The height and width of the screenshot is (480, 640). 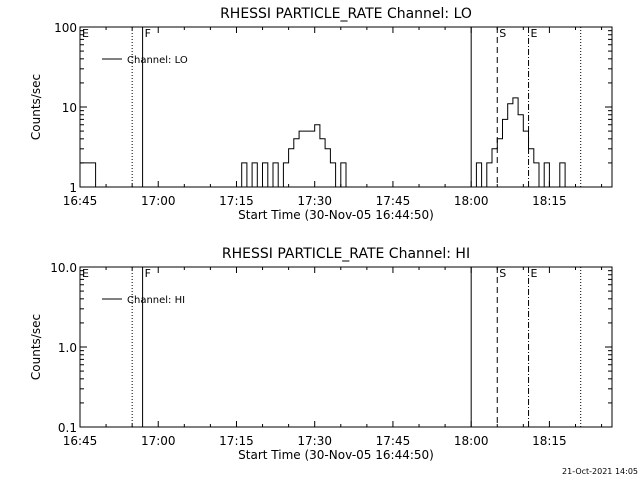 I want to click on panel0-x-tick-label: 17:00, so click(x=158, y=201).